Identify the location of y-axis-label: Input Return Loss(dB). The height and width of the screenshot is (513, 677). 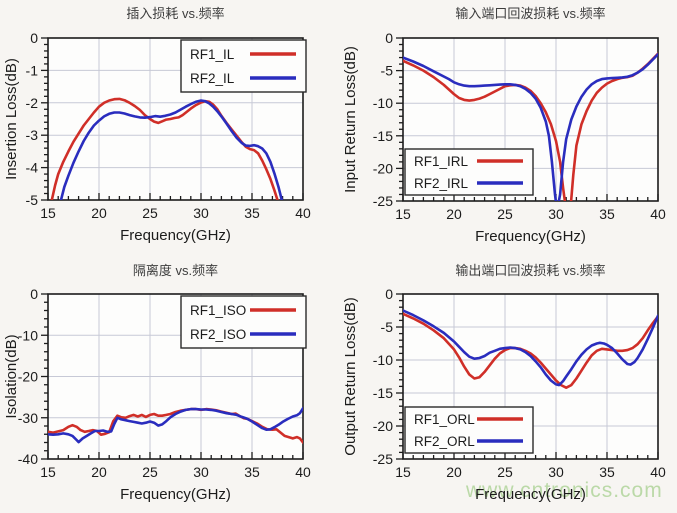
(350, 119).